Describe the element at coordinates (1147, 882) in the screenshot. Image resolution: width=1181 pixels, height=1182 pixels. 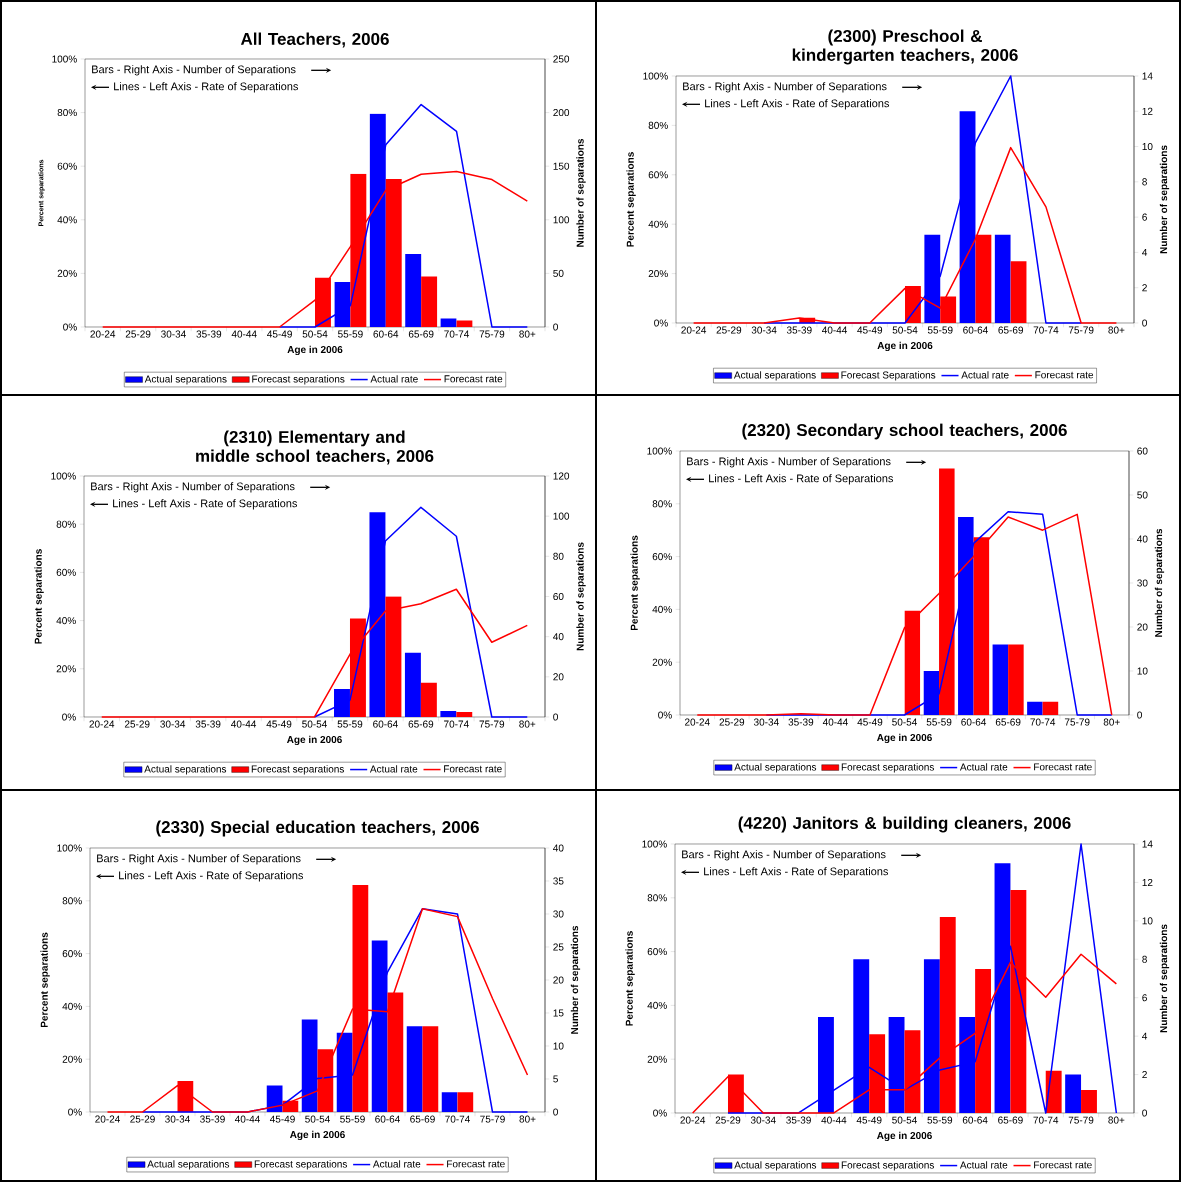
I see `y2-tick-label: 12` at that location.